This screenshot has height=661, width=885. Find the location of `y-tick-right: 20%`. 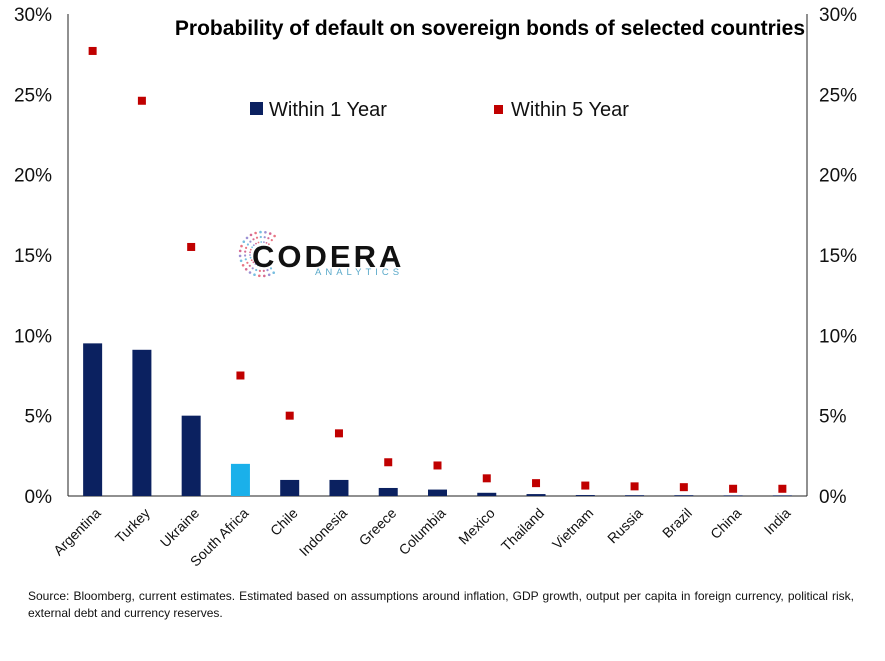

y-tick-right: 20% is located at coordinates (838, 176).